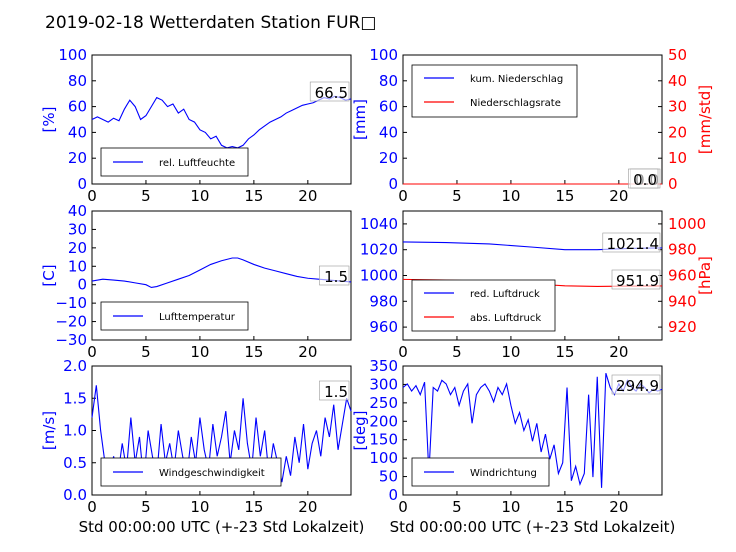  I want to click on legend-label: abs. Luftdruck, so click(505, 318).